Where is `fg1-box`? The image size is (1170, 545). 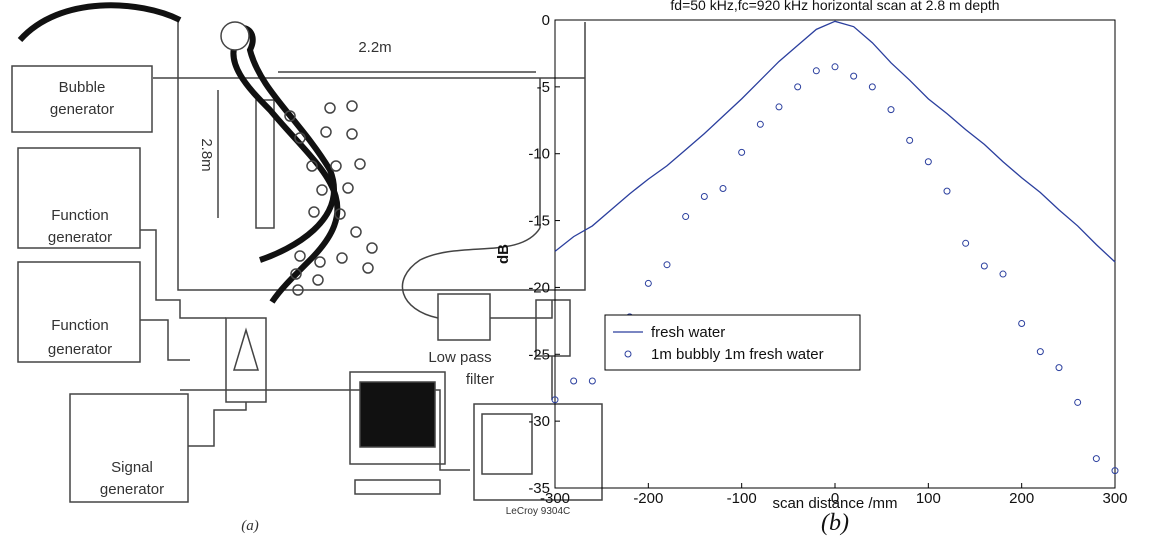 fg1-box is located at coordinates (79, 198).